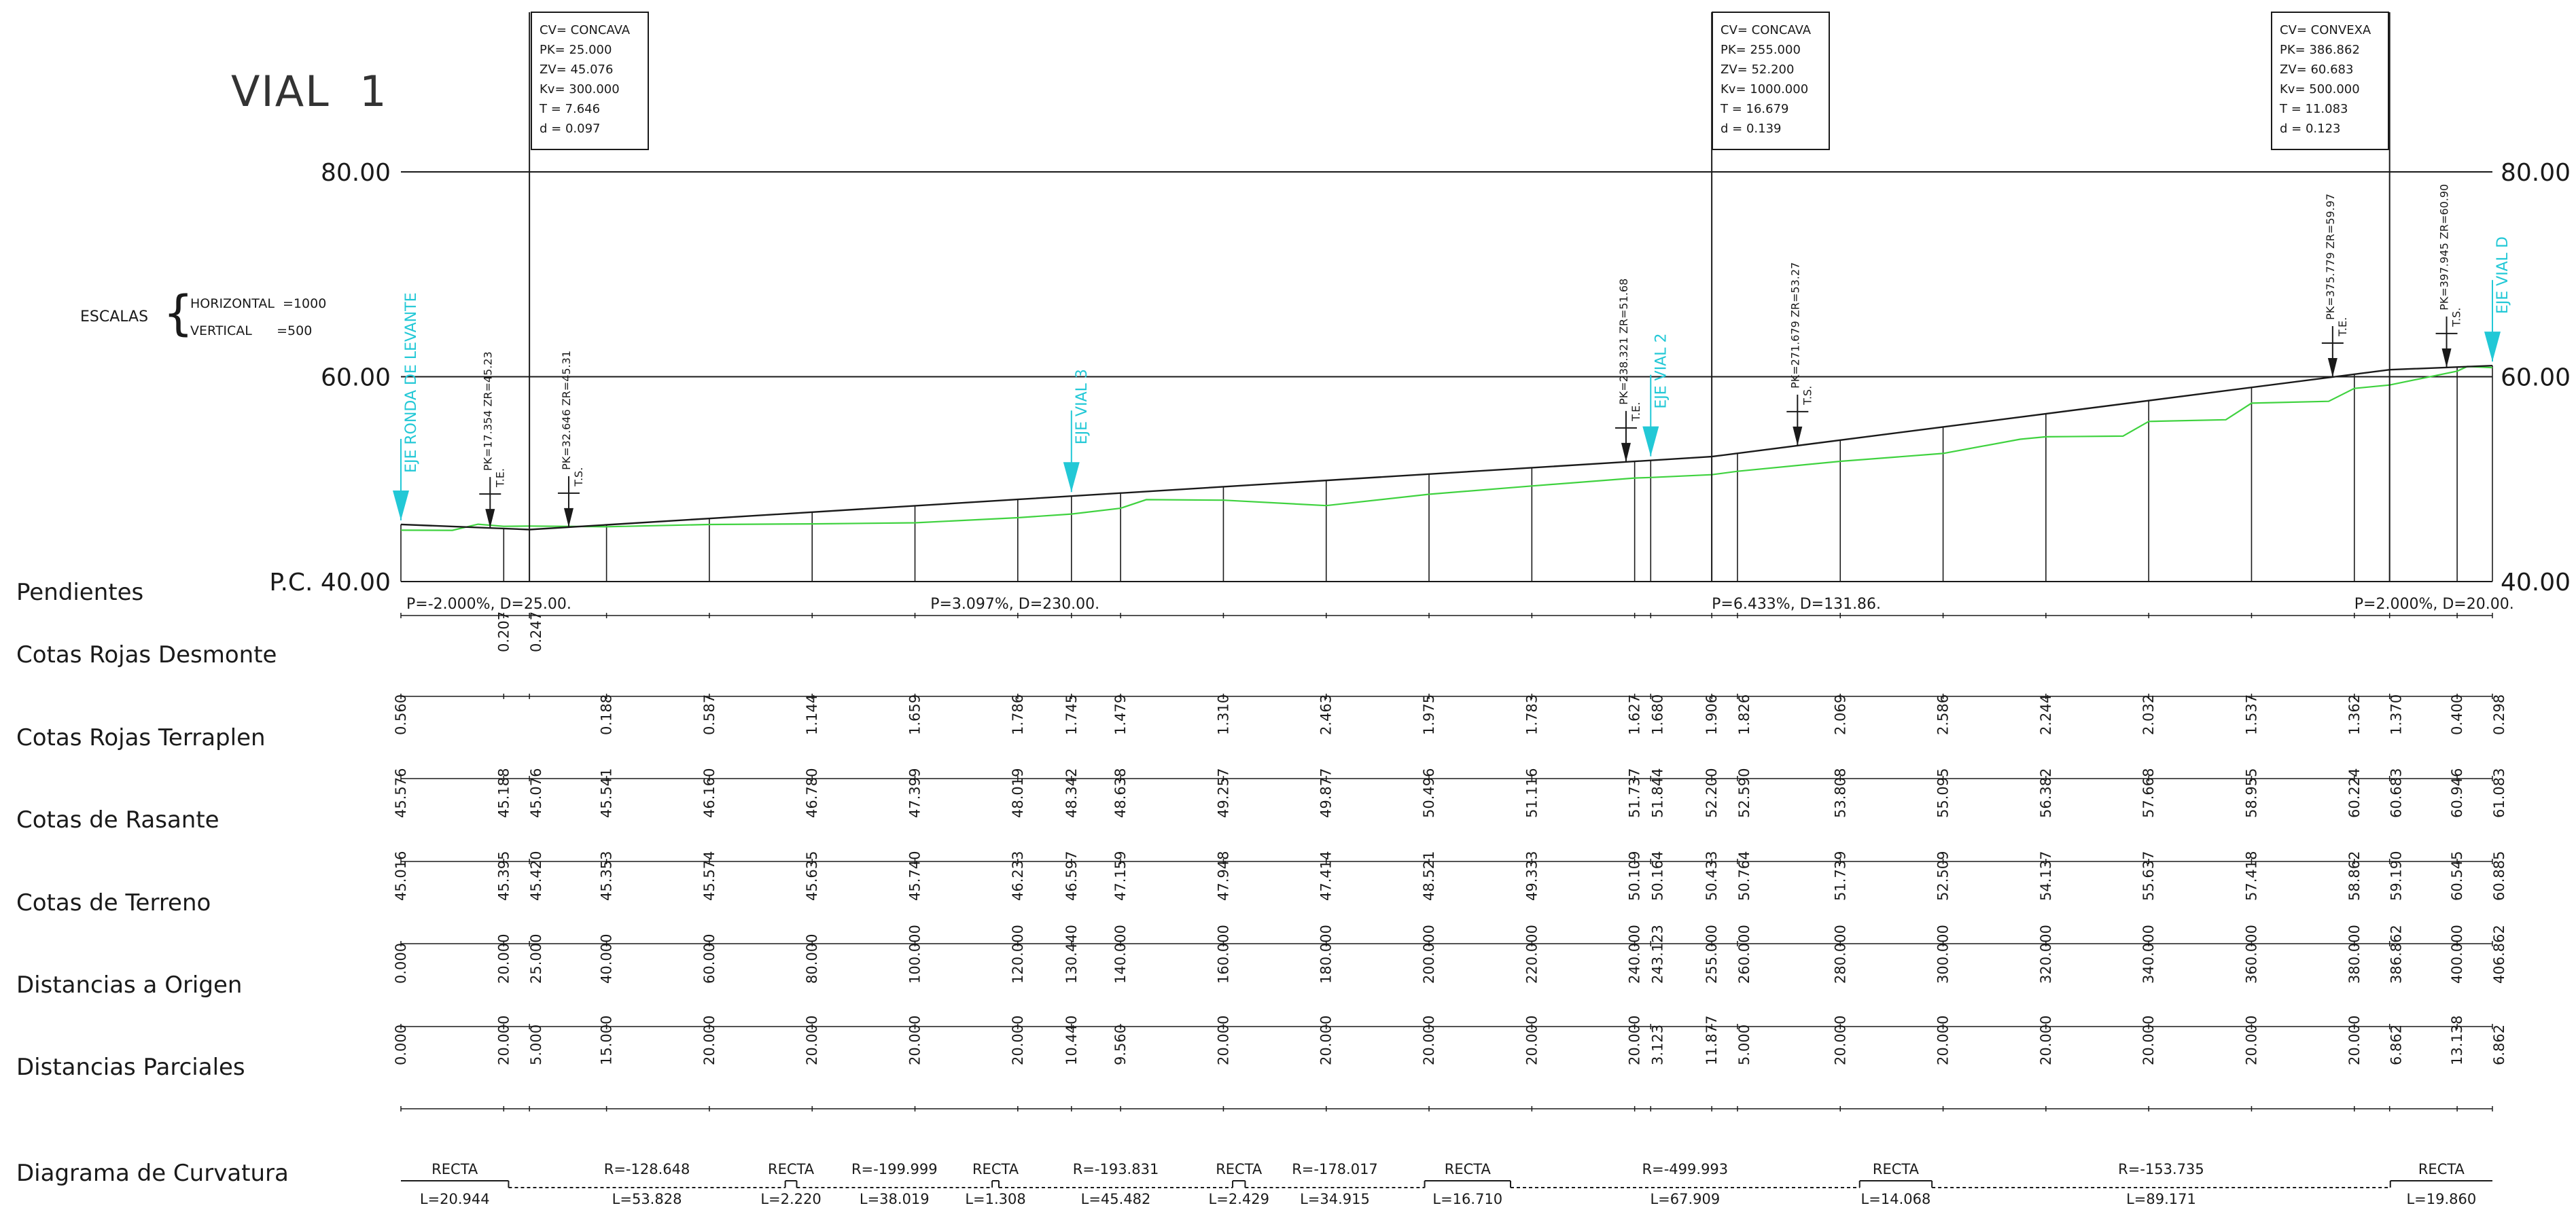 This screenshot has height=1210, width=2576. What do you see at coordinates (2046, 876) in the screenshot?
I see `station-value-terreno: 54.137` at bounding box center [2046, 876].